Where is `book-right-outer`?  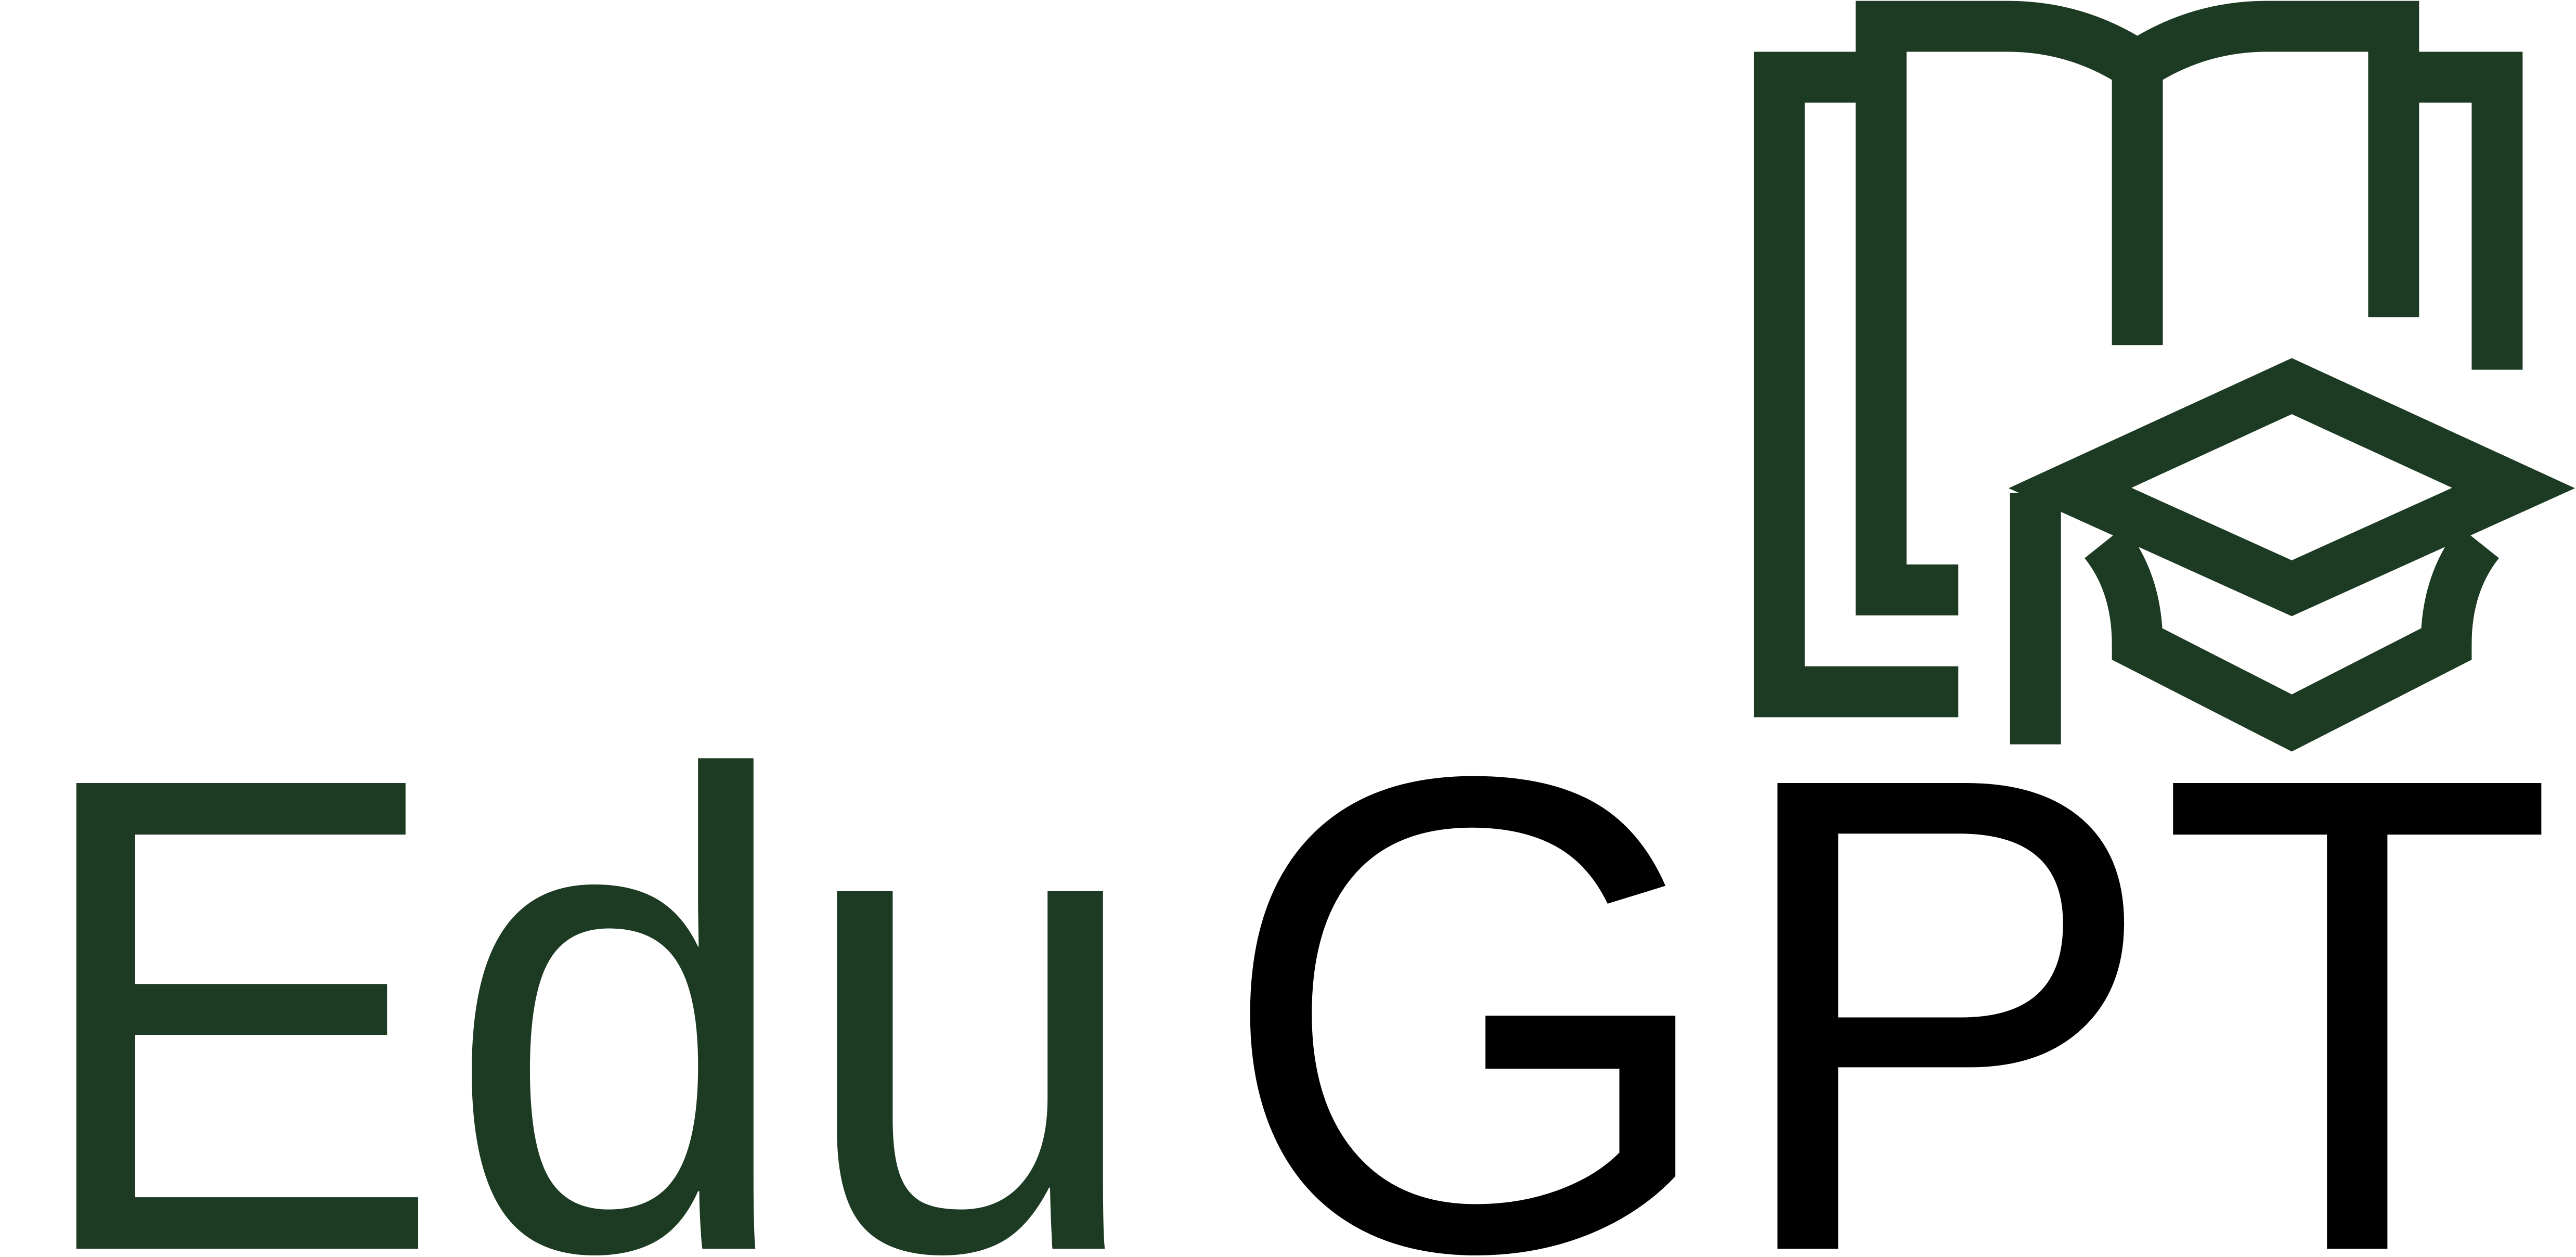
book-right-outer is located at coordinates (2458, 211).